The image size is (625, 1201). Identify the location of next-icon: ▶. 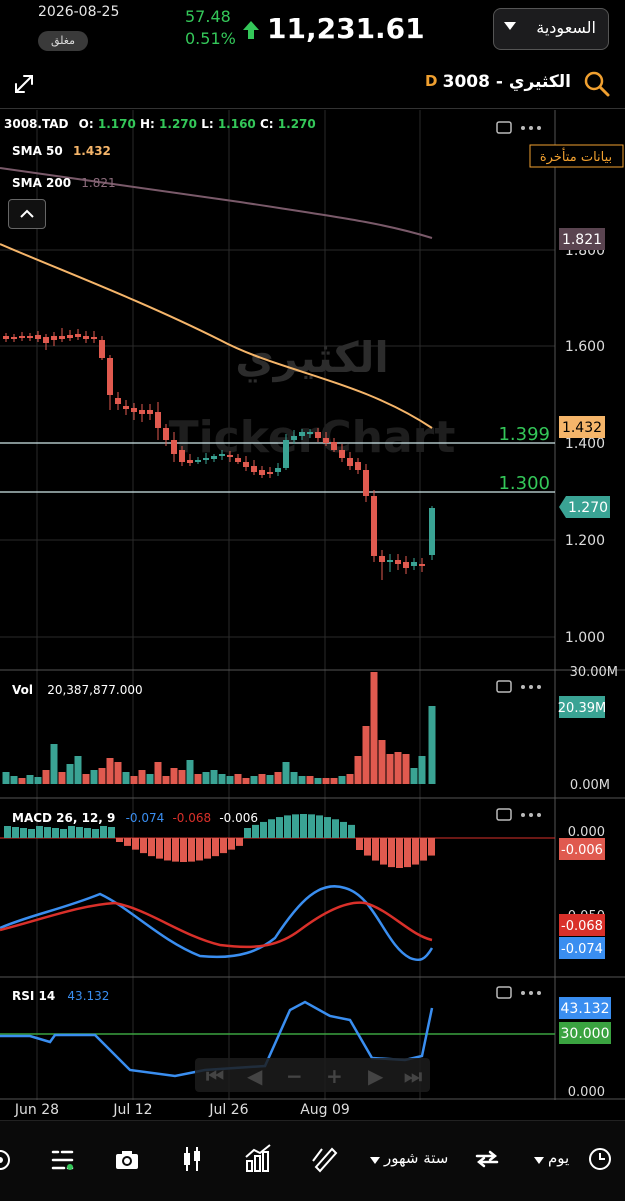
(376, 1076).